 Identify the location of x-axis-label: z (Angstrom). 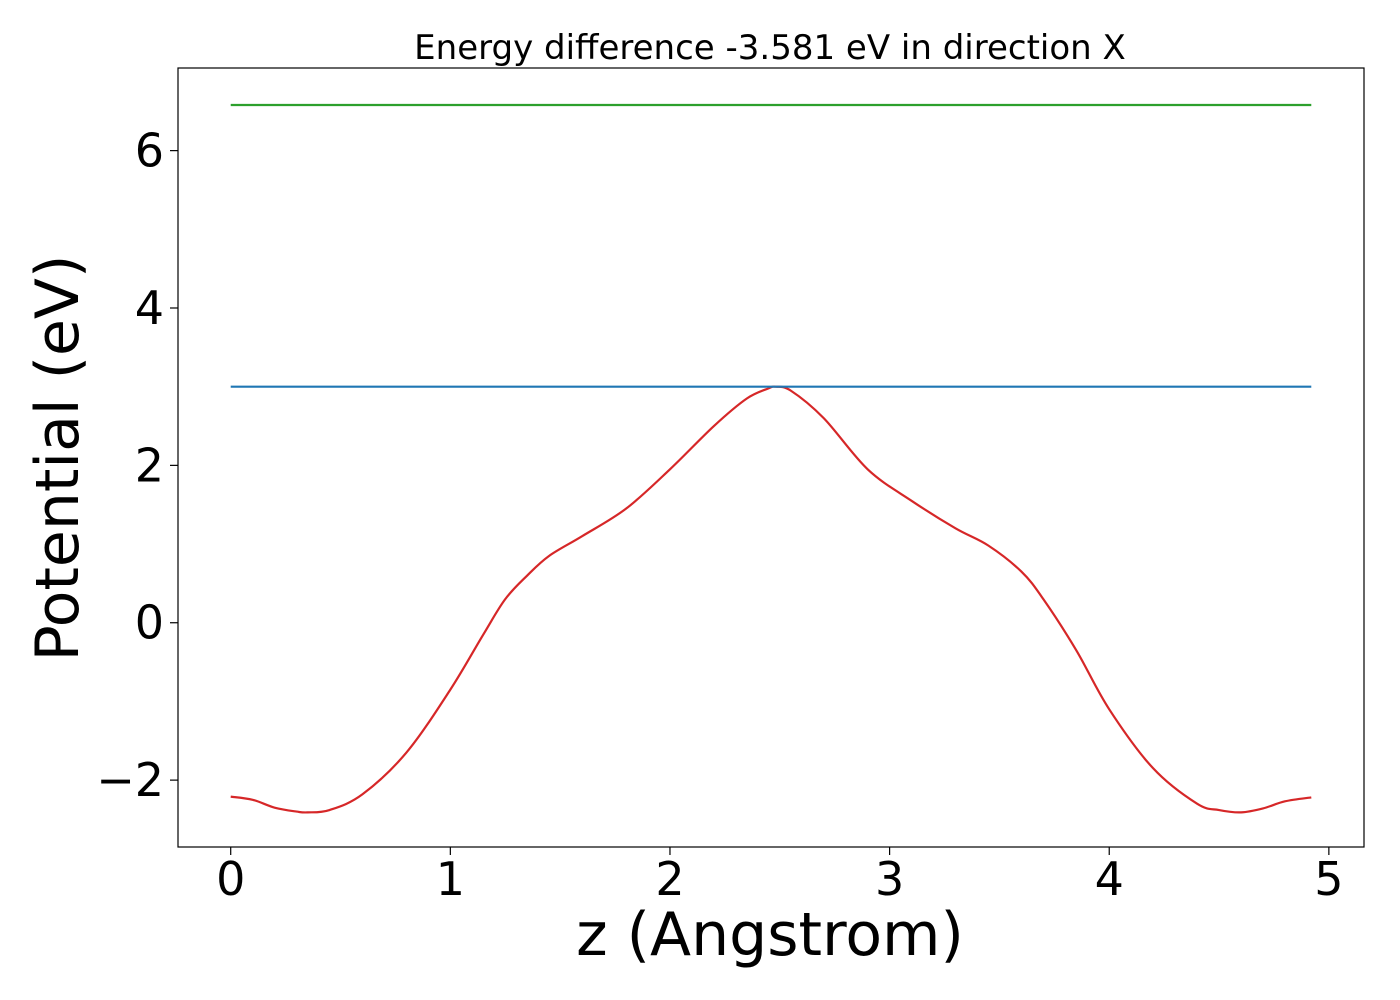
(770, 935).